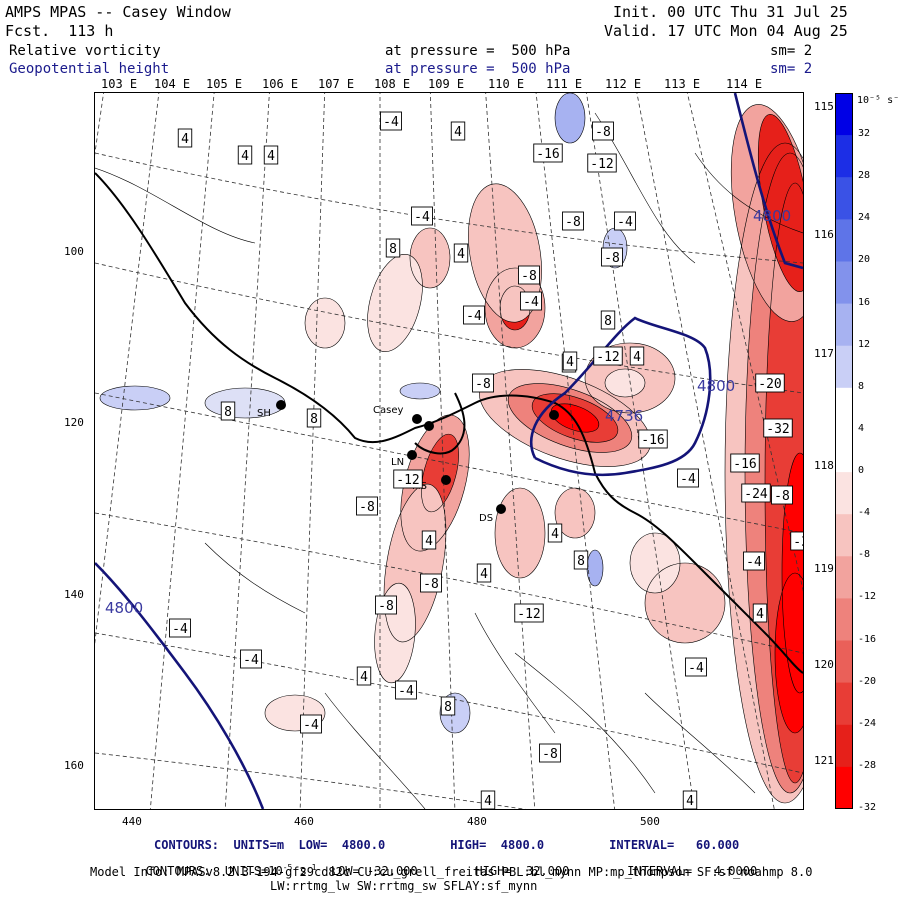  Describe the element at coordinates (74, 422) in the screenshot. I see `y-tick-label: 120` at that location.